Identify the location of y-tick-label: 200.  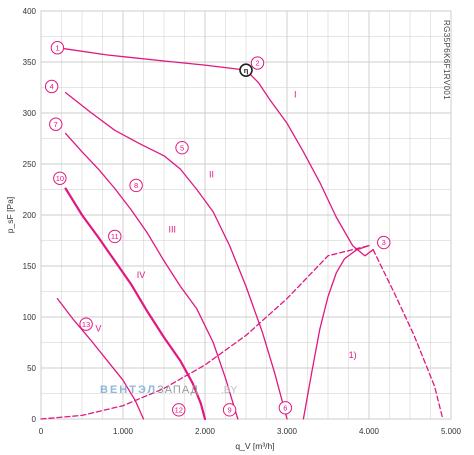
(30, 215).